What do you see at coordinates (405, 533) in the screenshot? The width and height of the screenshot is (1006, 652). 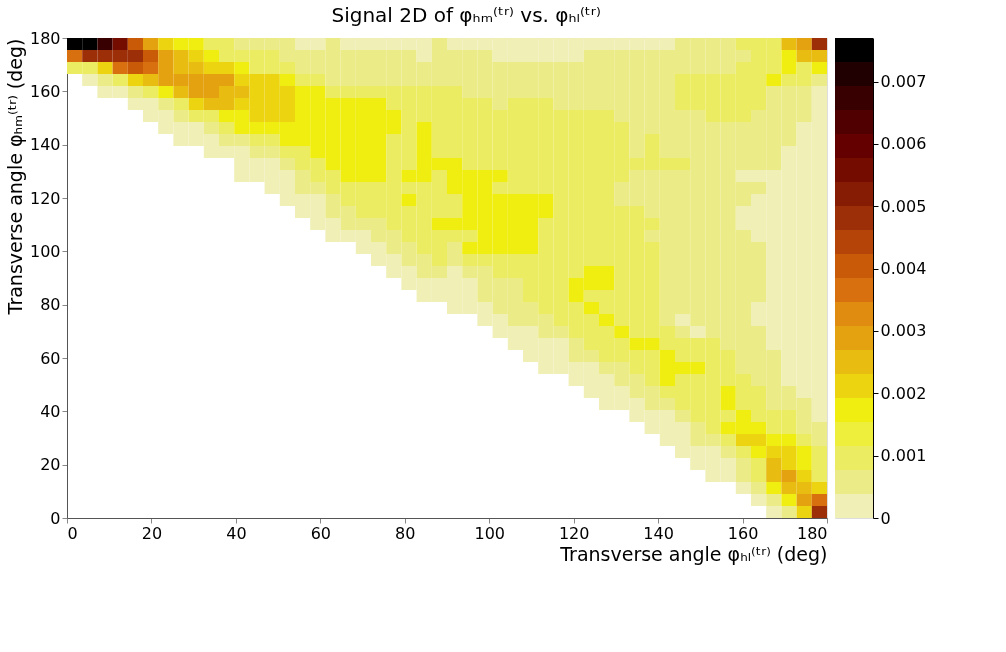 I see `x-tick-label: 80` at bounding box center [405, 533].